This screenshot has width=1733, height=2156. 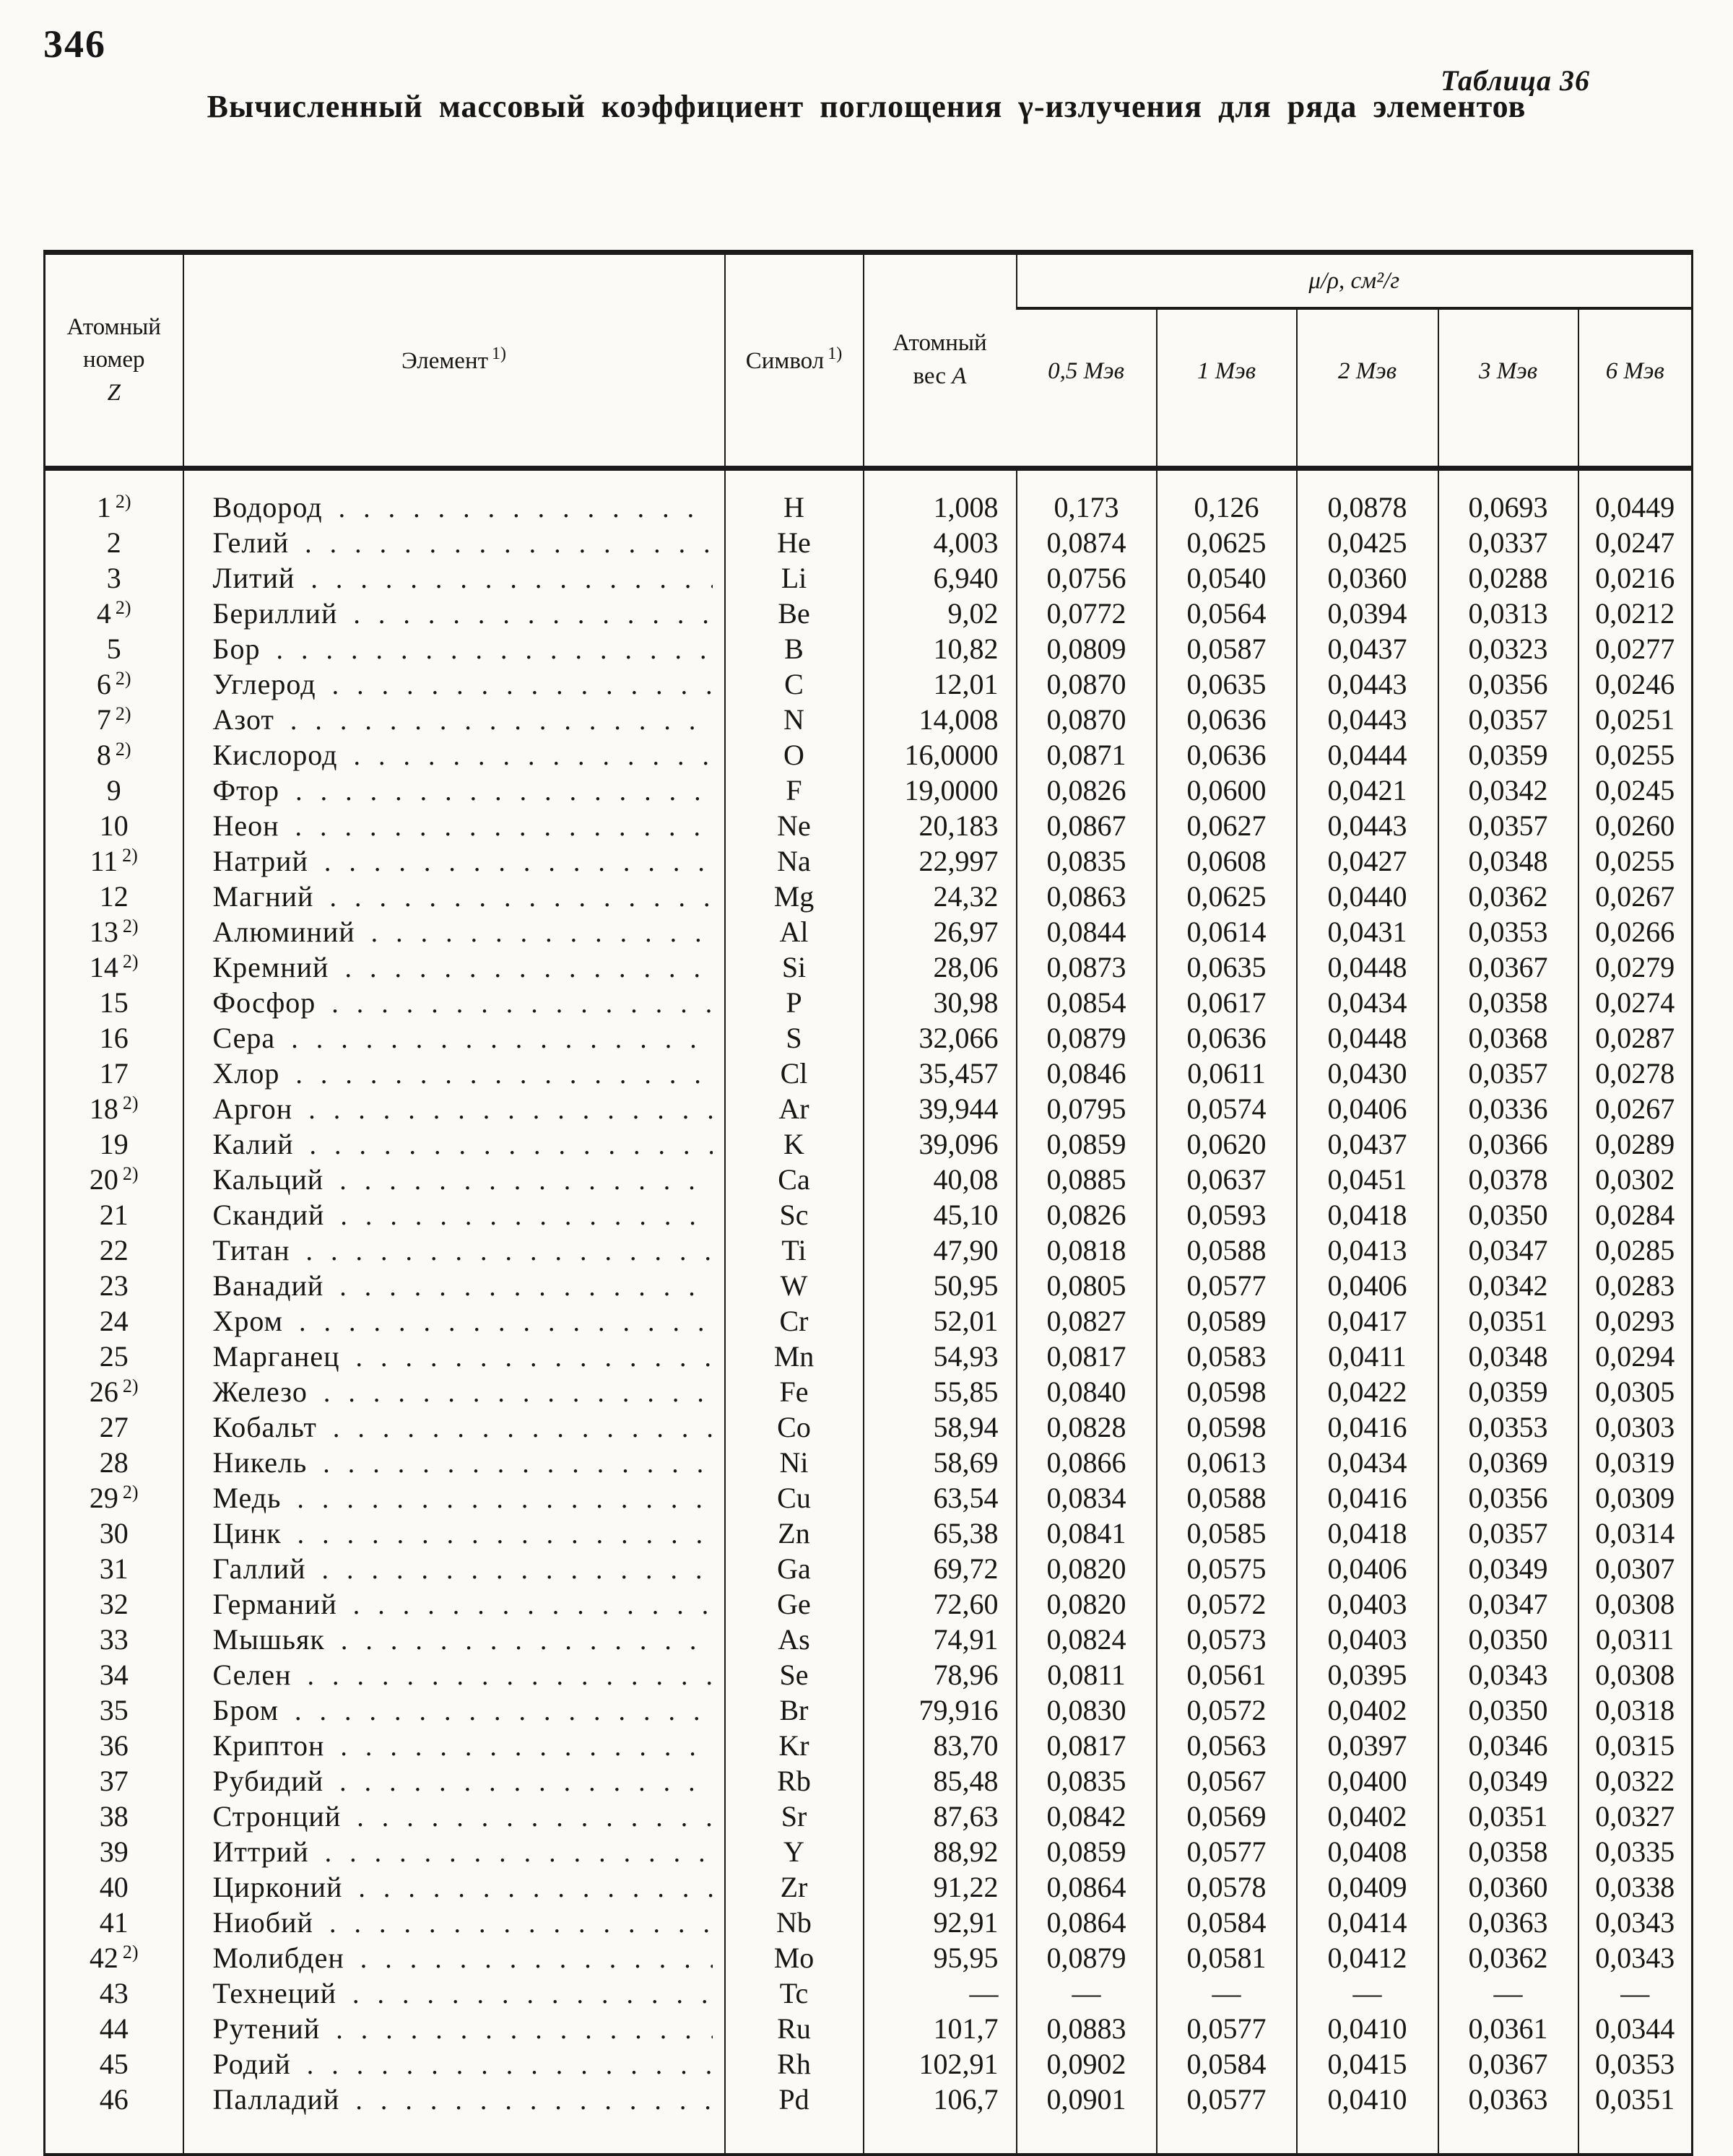 I want to click on symbol-cell: K, so click(x=794, y=1144).